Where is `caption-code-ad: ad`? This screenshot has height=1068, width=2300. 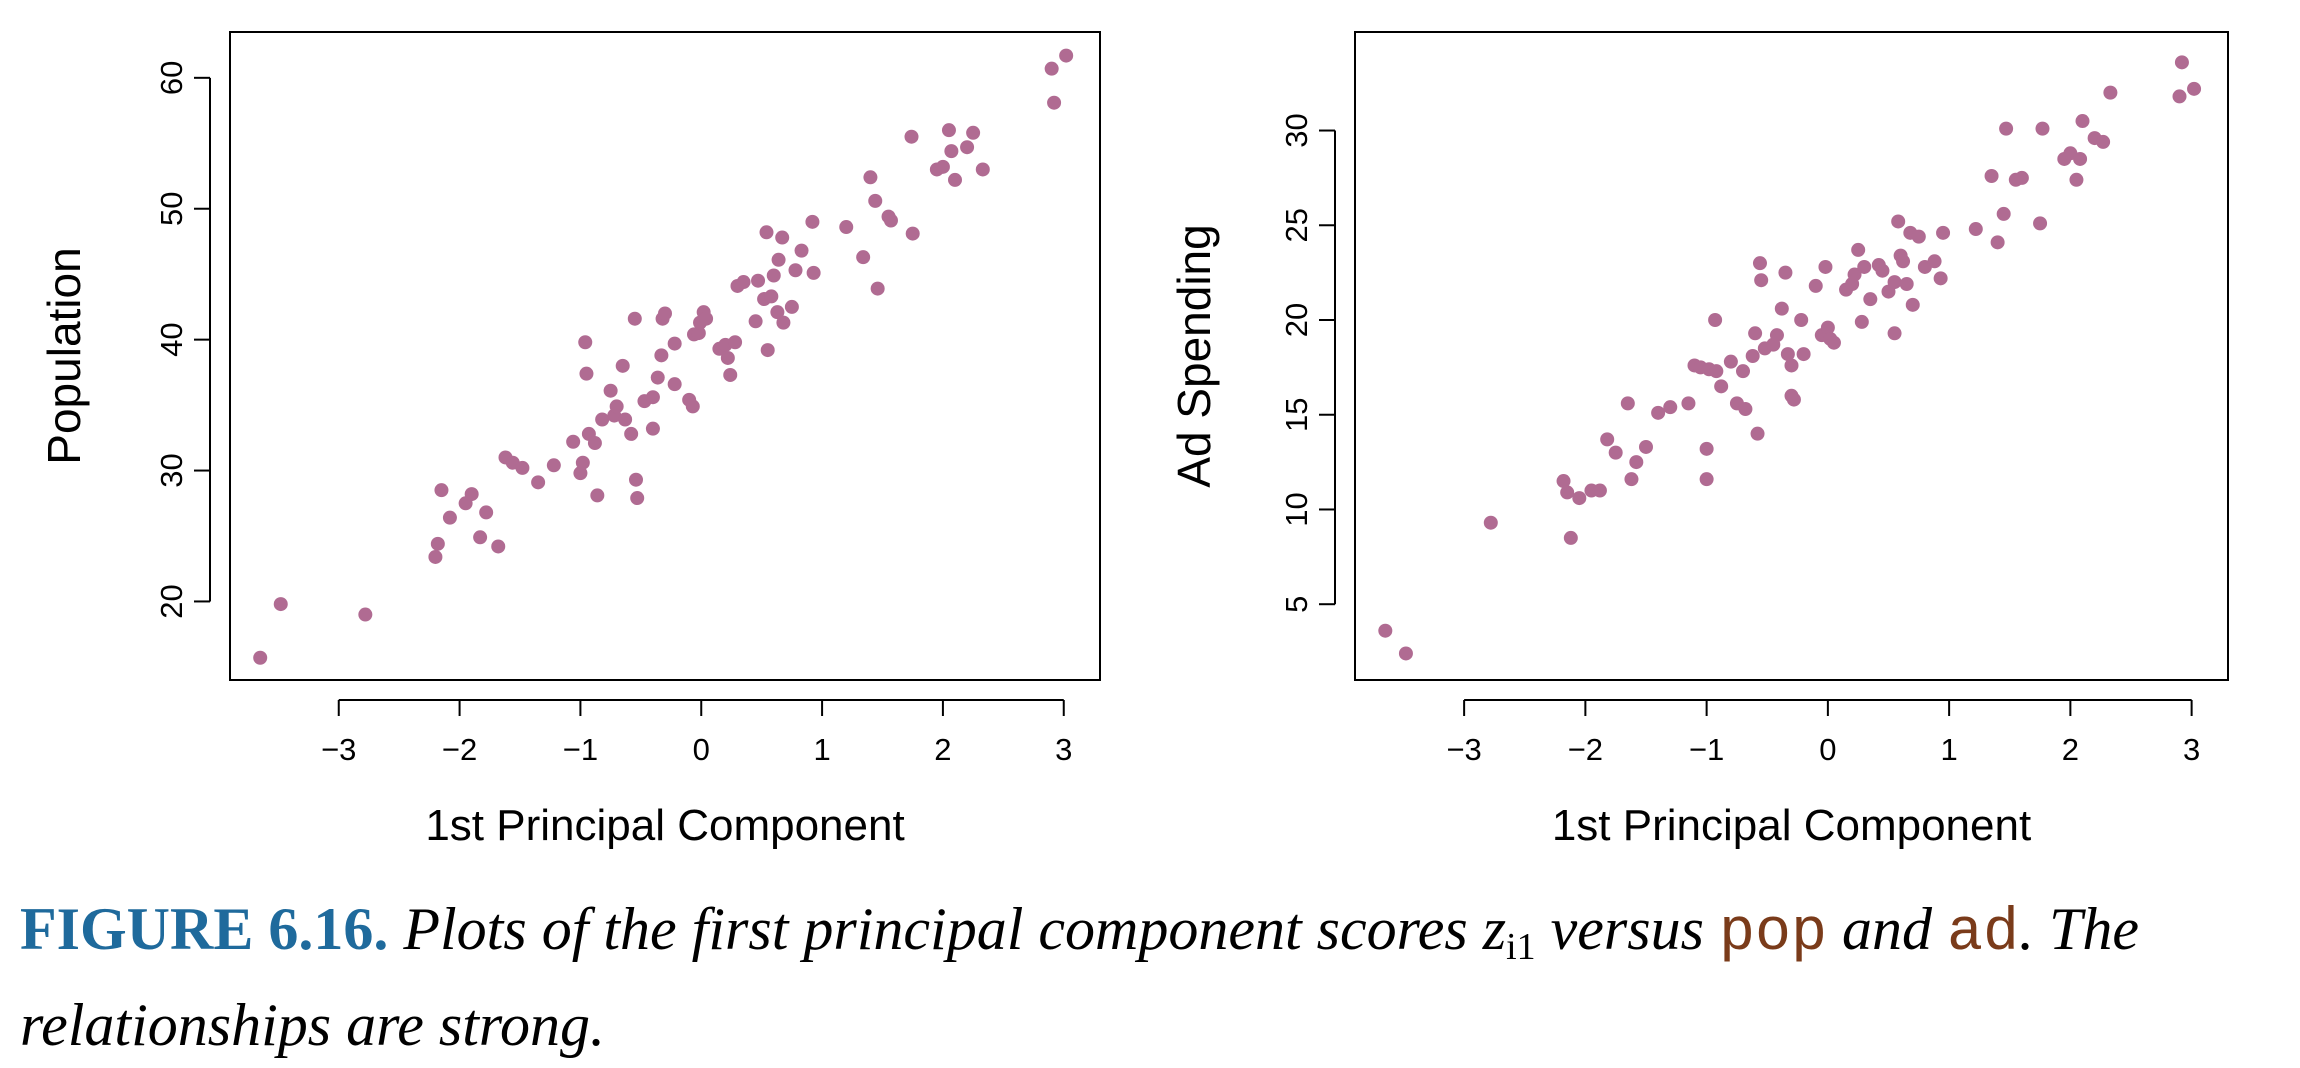
caption-code-ad: ad is located at coordinates (1982, 934).